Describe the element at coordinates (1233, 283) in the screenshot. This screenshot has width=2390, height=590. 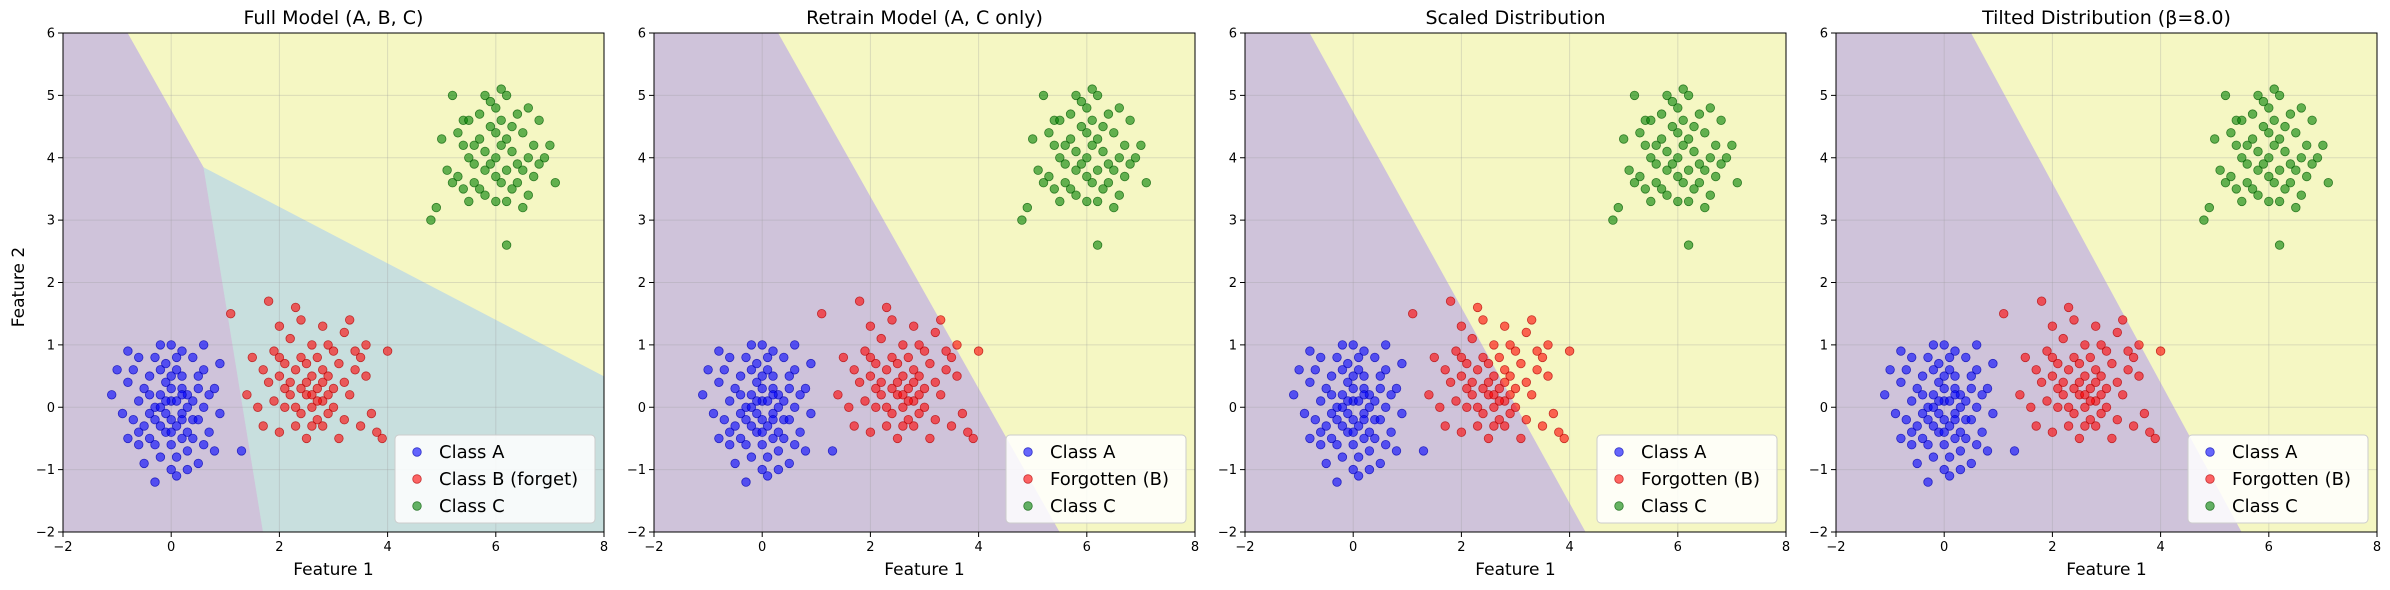
I see `y-tick-label: 2` at that location.